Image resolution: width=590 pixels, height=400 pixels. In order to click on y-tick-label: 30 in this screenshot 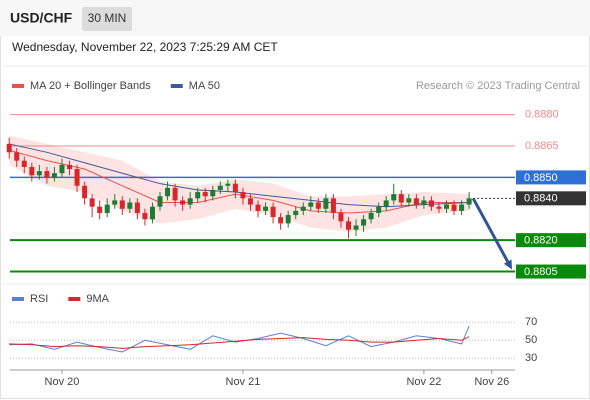, I will do `click(531, 358)`.